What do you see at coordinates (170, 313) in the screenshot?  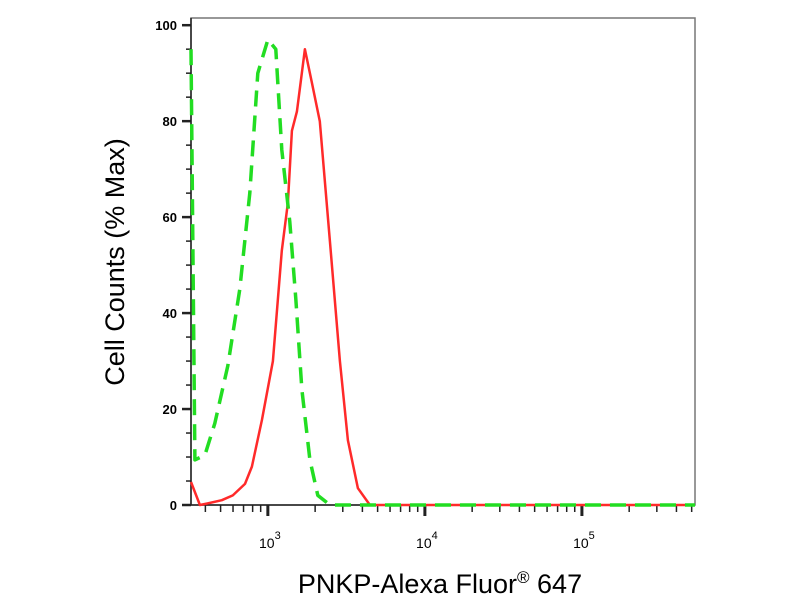 I see `y-tick-label: 40` at bounding box center [170, 313].